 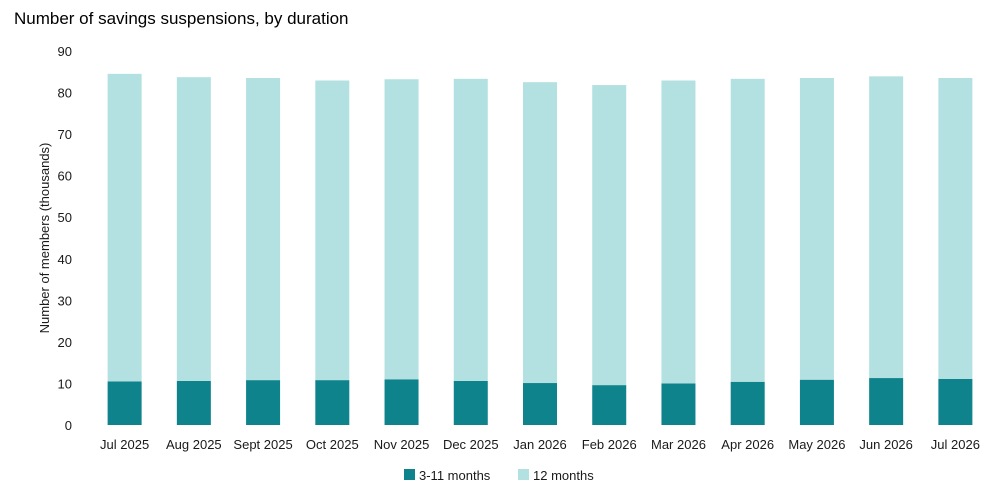 I want to click on y-tick-label: 80, so click(x=65, y=93).